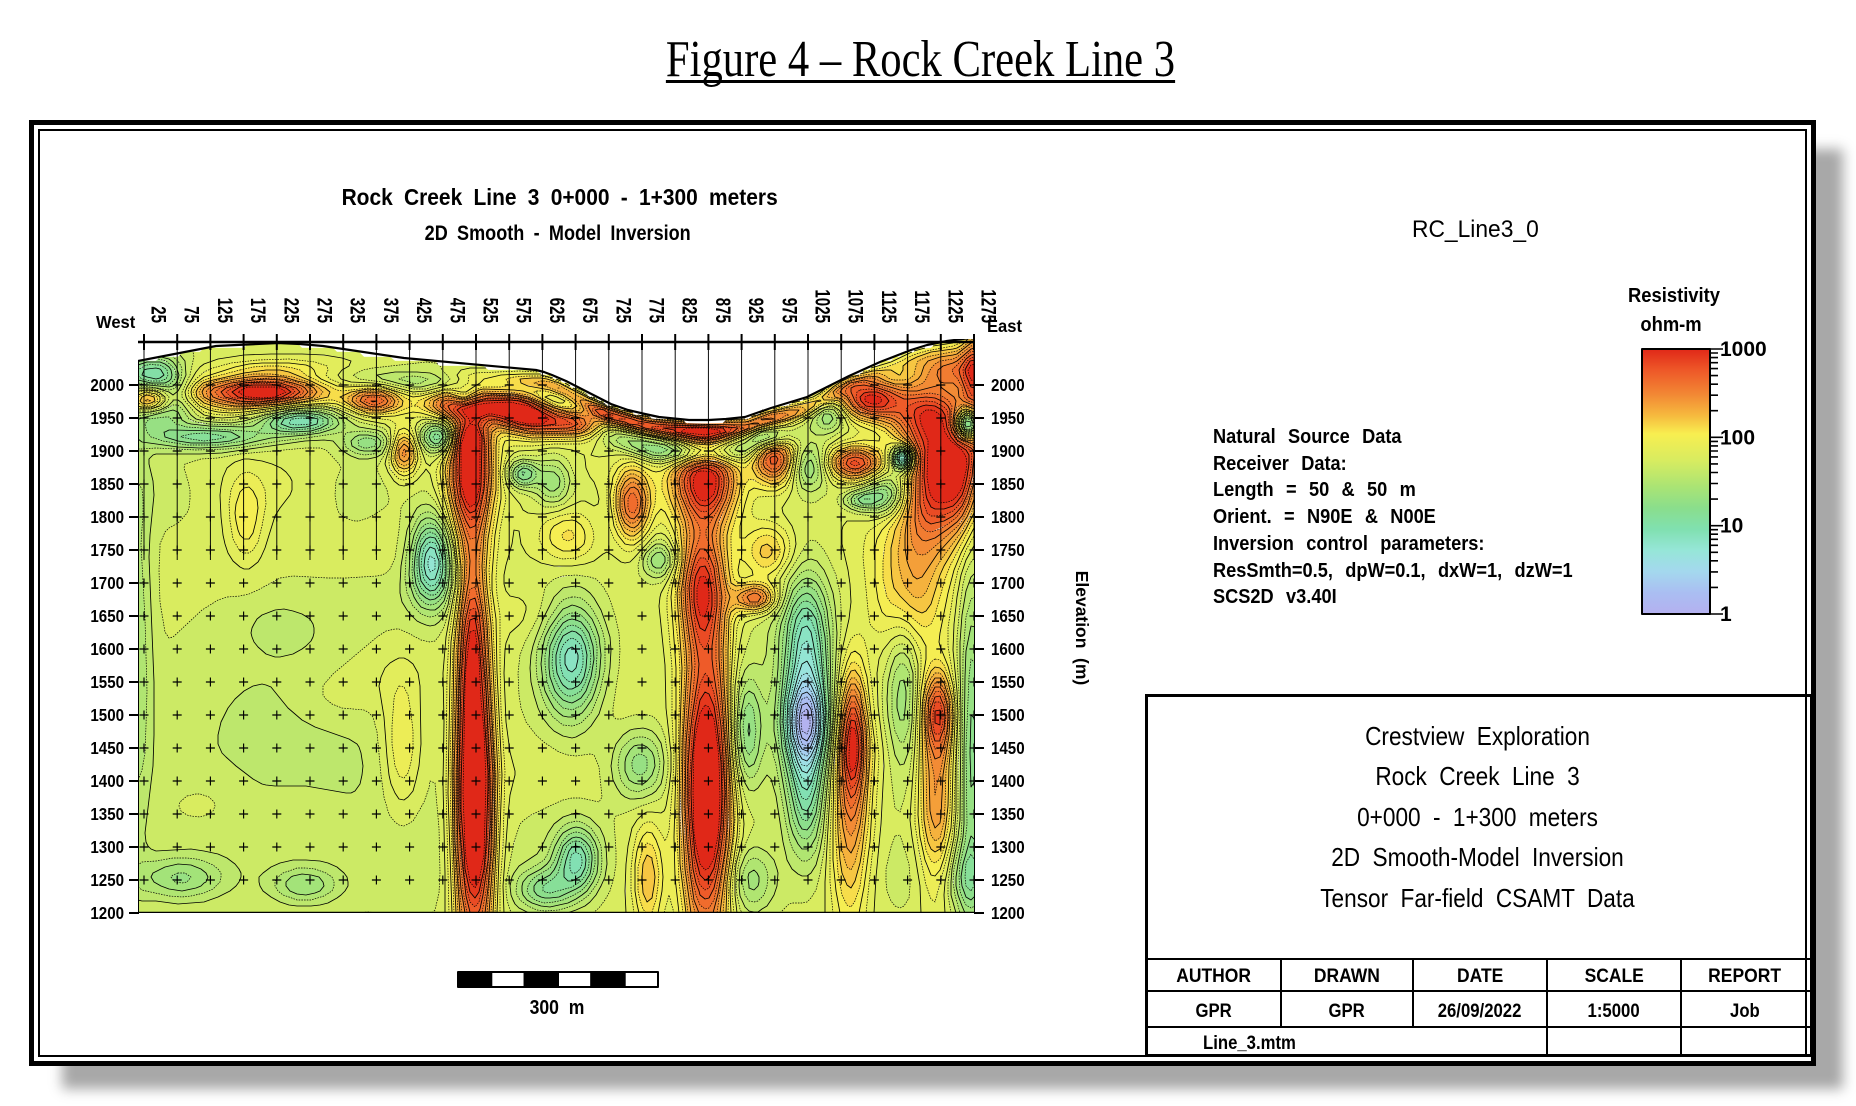 This screenshot has width=1856, height=1106. What do you see at coordinates (557, 310) in the screenshot?
I see `svg-text: 625` at bounding box center [557, 310].